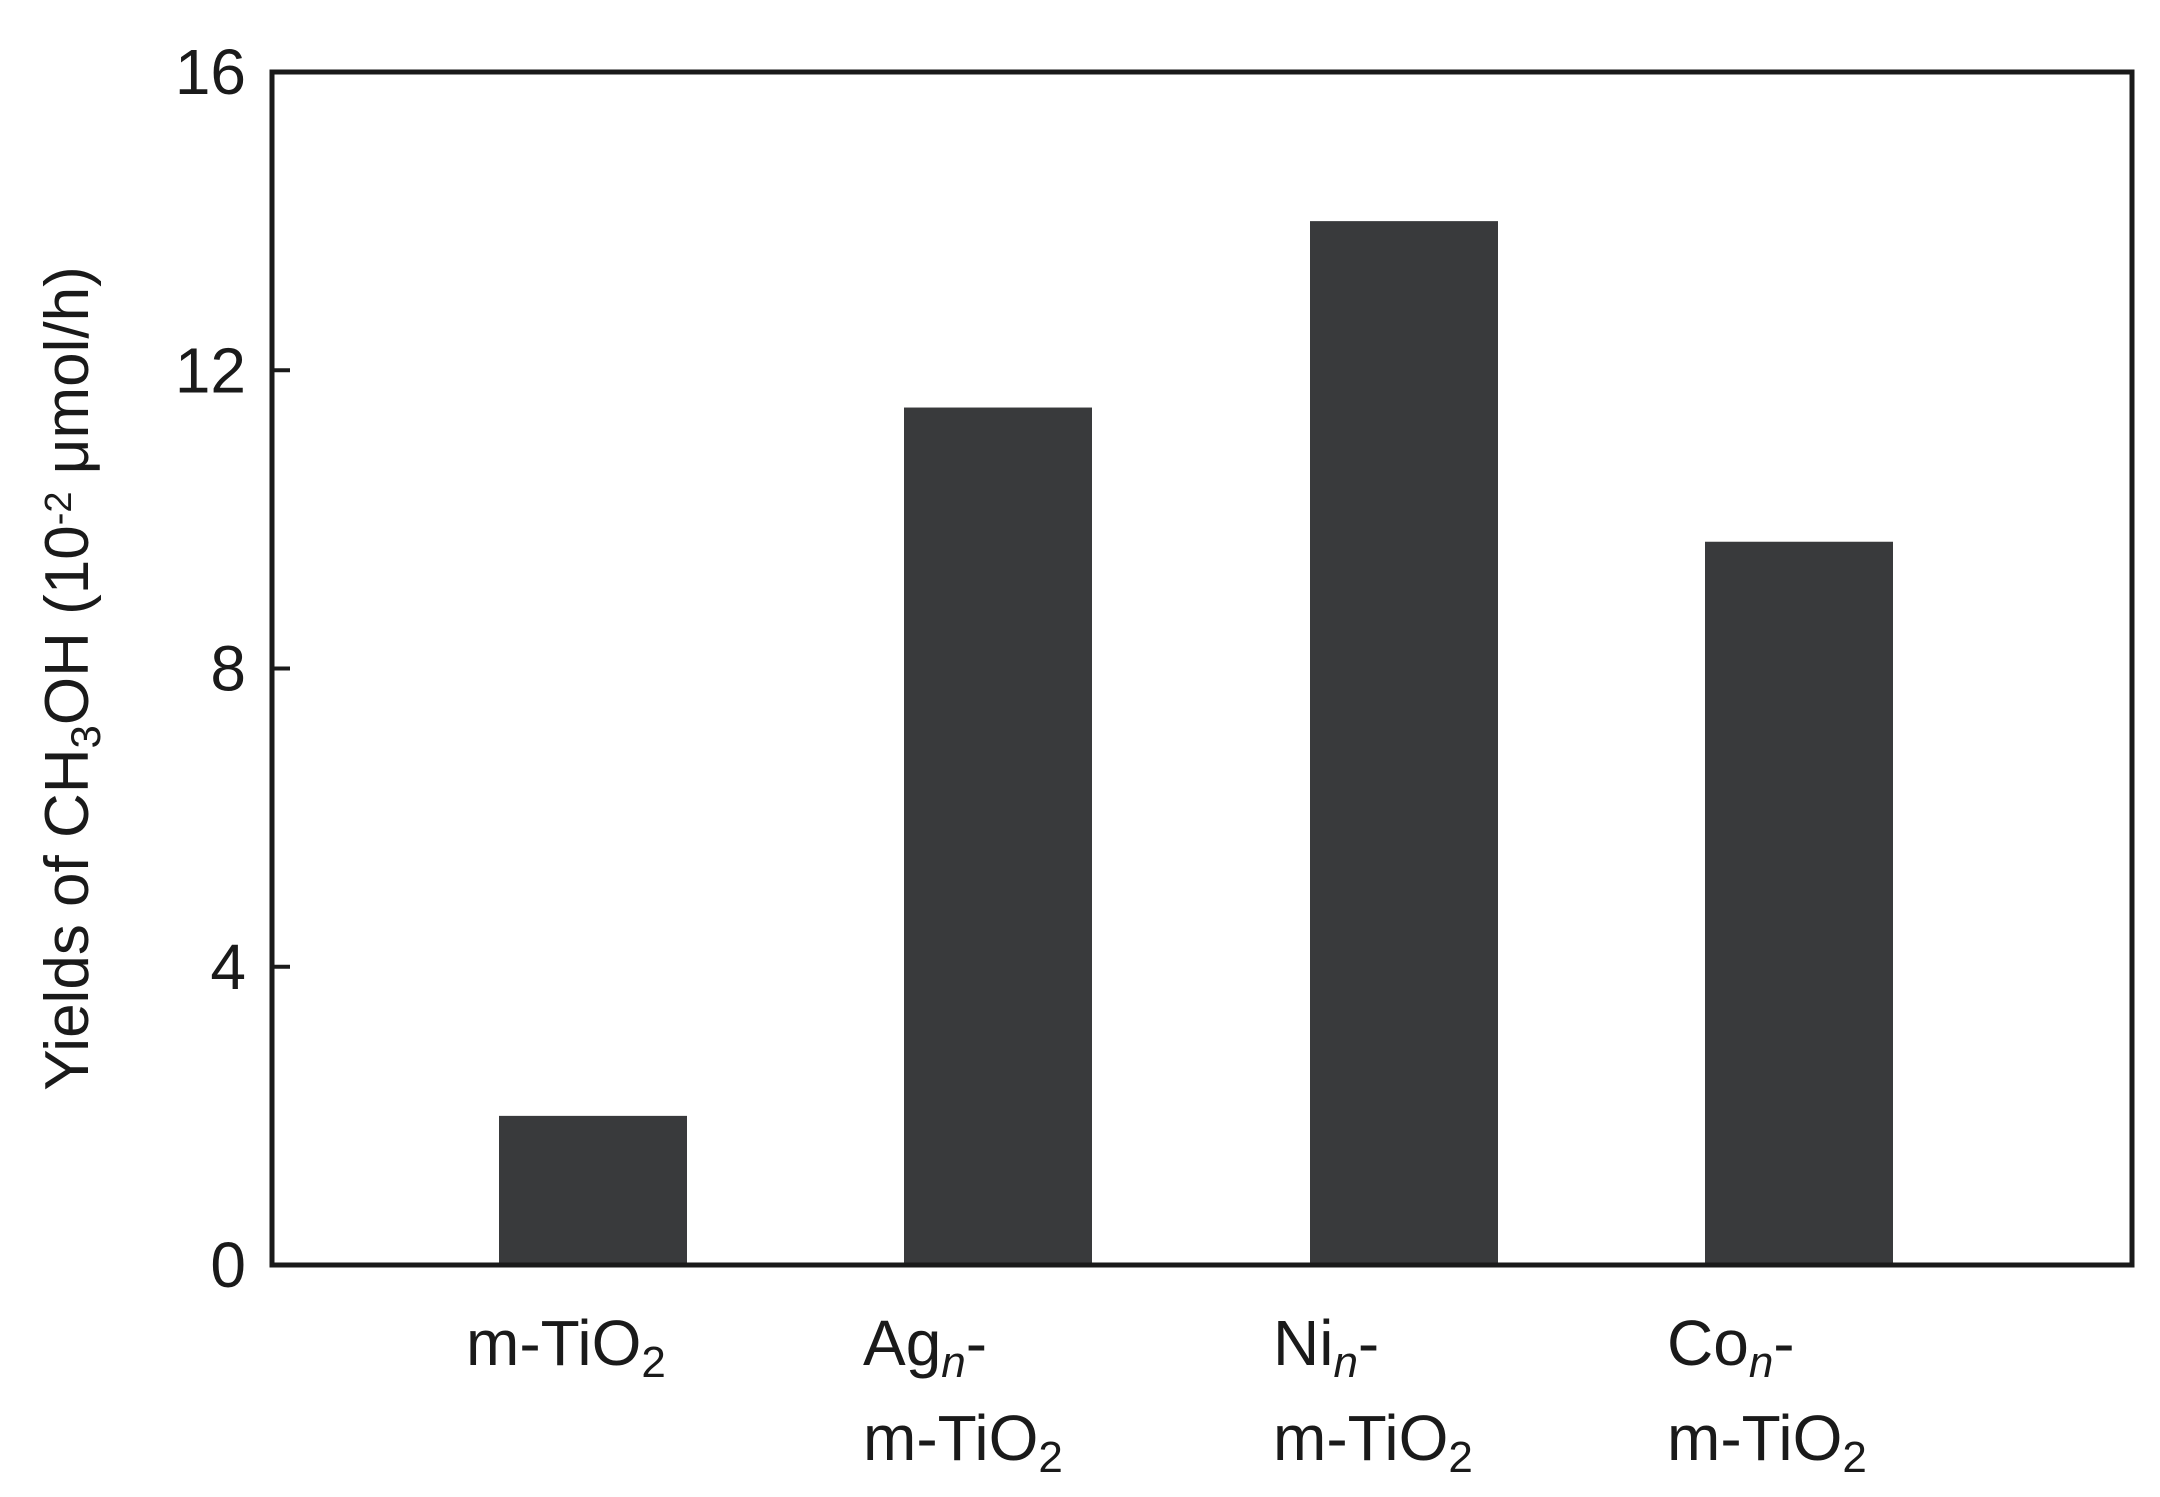 The height and width of the screenshot is (1497, 2160). What do you see at coordinates (1373, 1442) in the screenshot?
I see `x-label-nin-m-tio2-line2: m-TiO2` at bounding box center [1373, 1442].